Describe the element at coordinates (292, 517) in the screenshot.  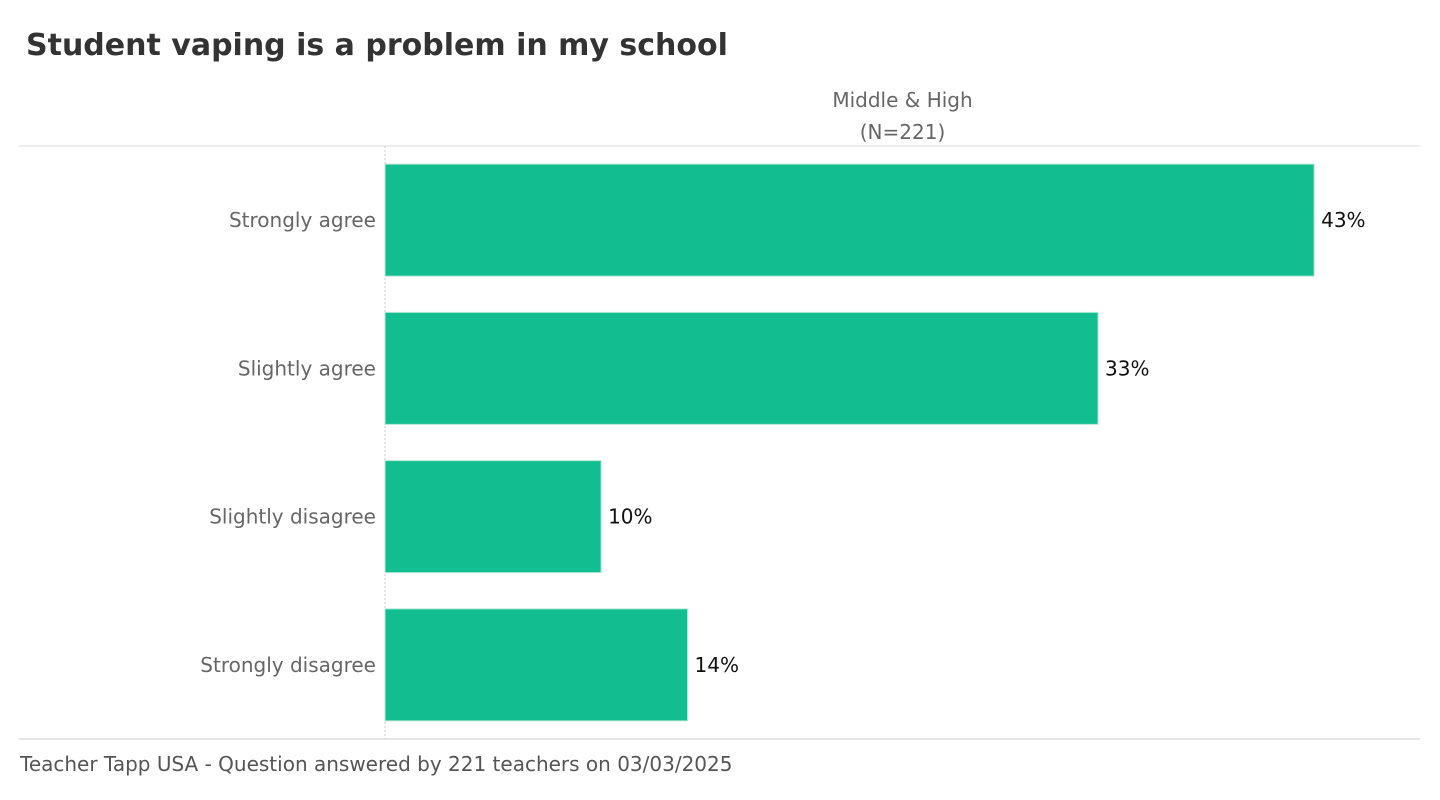
I see `category-label-slightly-disagree: Slightly disagree` at that location.